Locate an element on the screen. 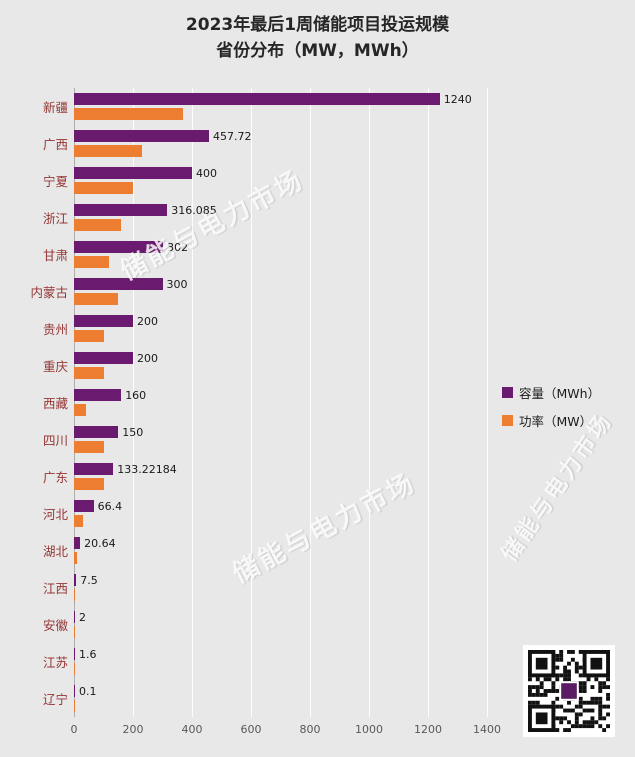 This screenshot has height=757, width=635. value-label: 1.6 is located at coordinates (88, 654).